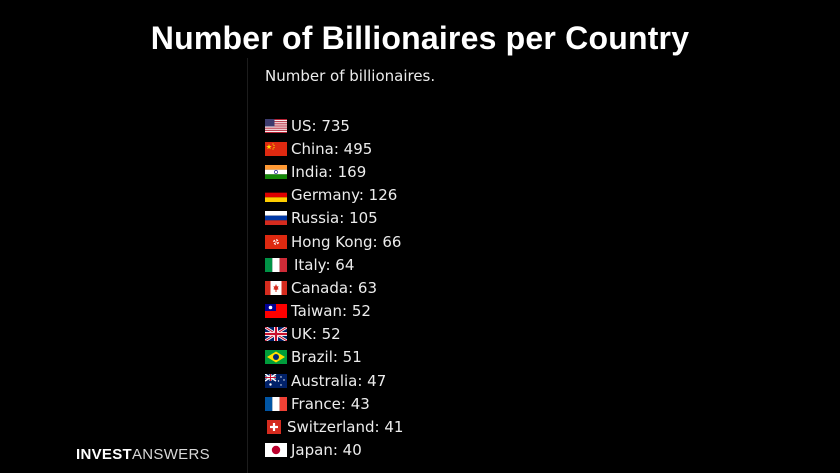  I want to click on uk-flag-icon, so click(276, 334).